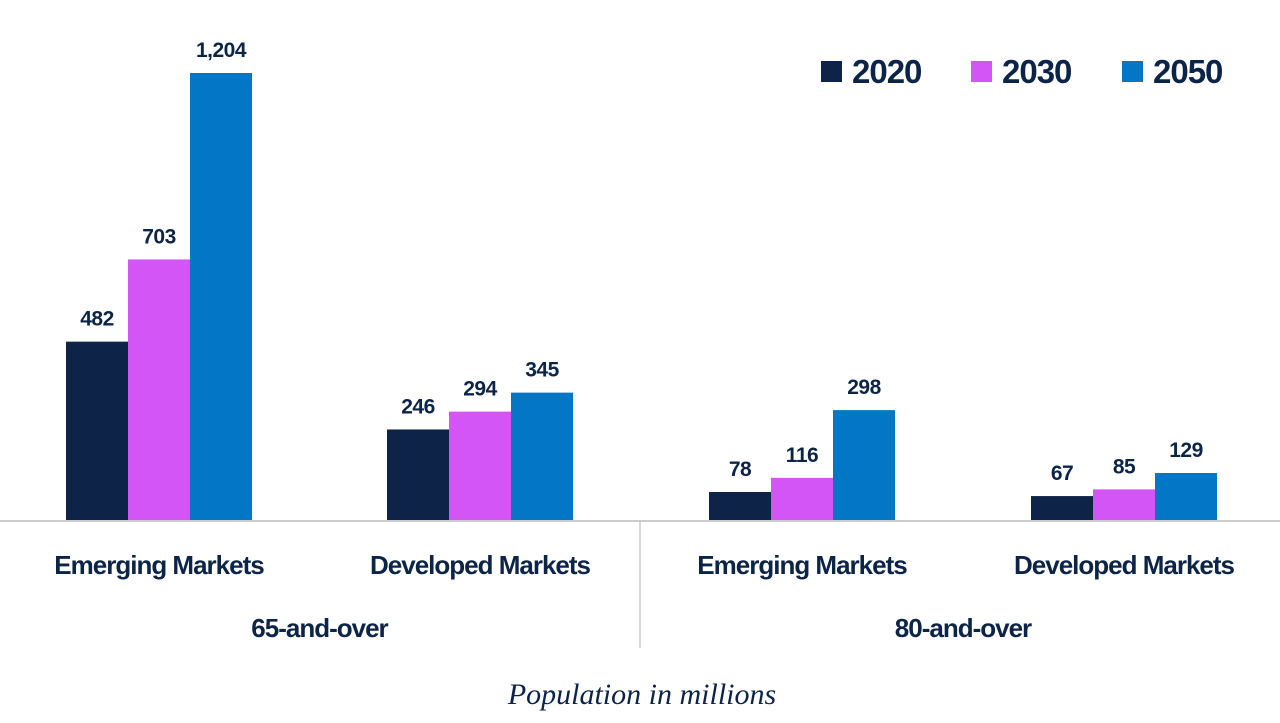  I want to click on value-label-2050-cat-0: 1,204, so click(221, 50).